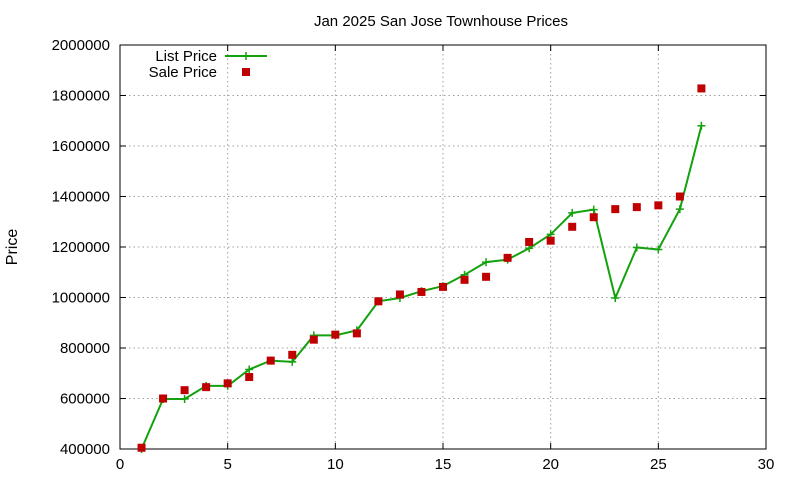 The width and height of the screenshot is (800, 480). Describe the element at coordinates (186, 56) in the screenshot. I see `legend-label-list-price: List Price` at that location.